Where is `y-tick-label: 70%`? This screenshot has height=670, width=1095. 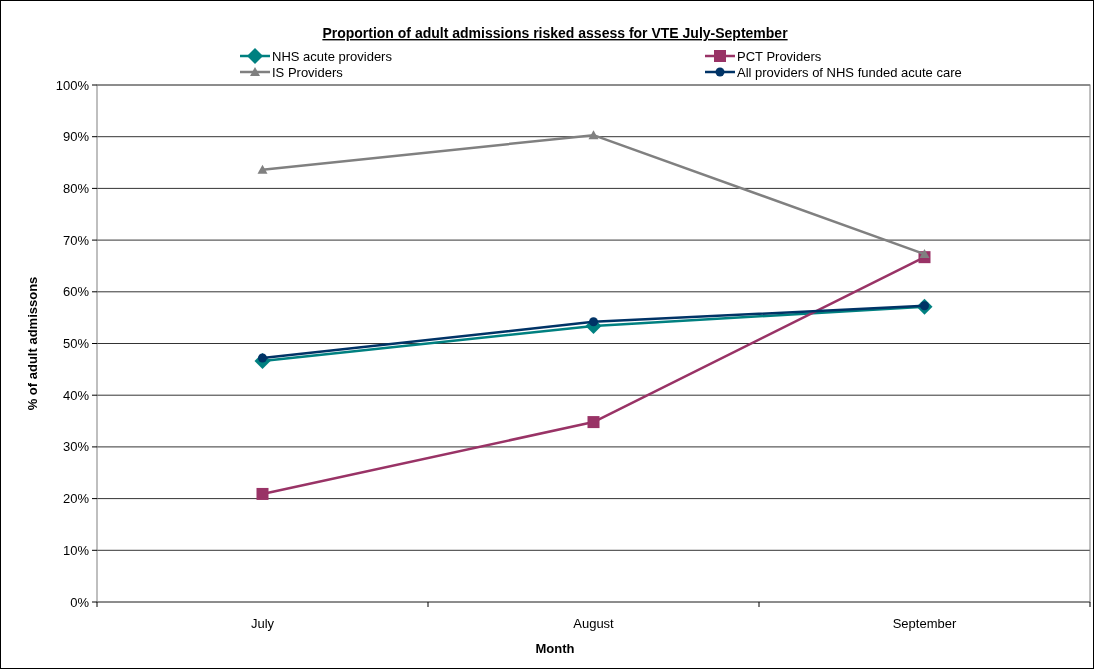
y-tick-label: 70% is located at coordinates (76, 240).